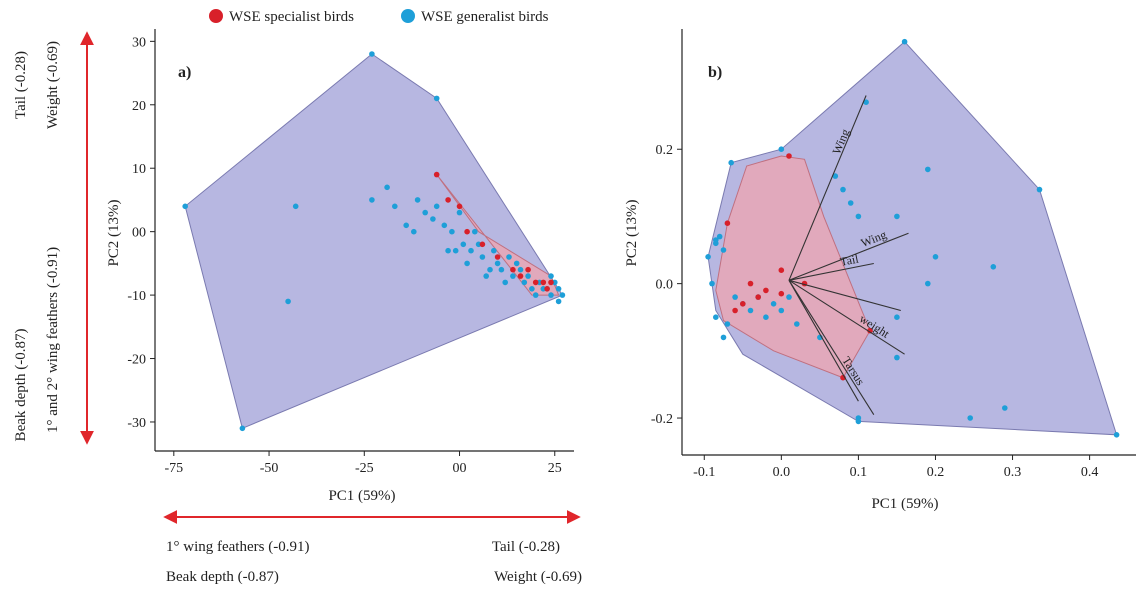 Image resolution: width=1147 pixels, height=589 pixels. What do you see at coordinates (936, 472) in the screenshot?
I see `panel-b-x-tick-label: 0.2` at bounding box center [936, 472].